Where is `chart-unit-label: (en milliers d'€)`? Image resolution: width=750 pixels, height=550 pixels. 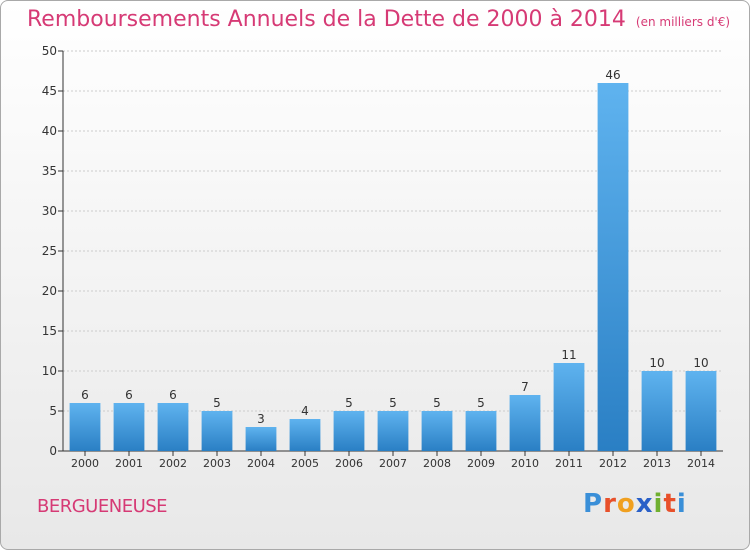 chart-unit-label: (en milliers d'€) is located at coordinates (683, 22).